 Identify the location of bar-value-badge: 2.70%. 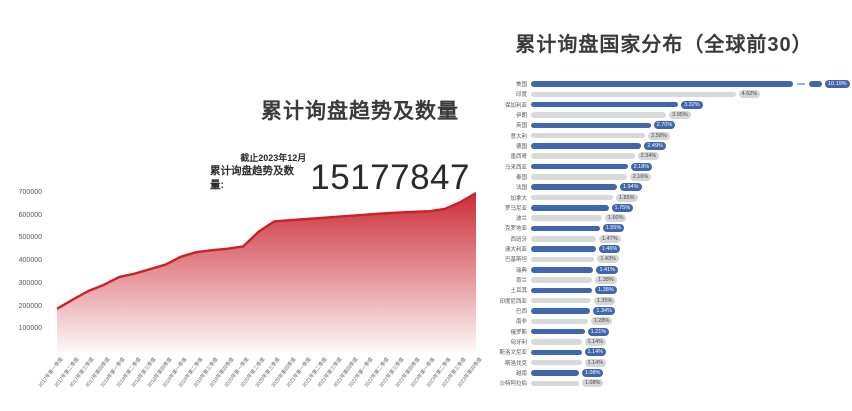
(664, 125).